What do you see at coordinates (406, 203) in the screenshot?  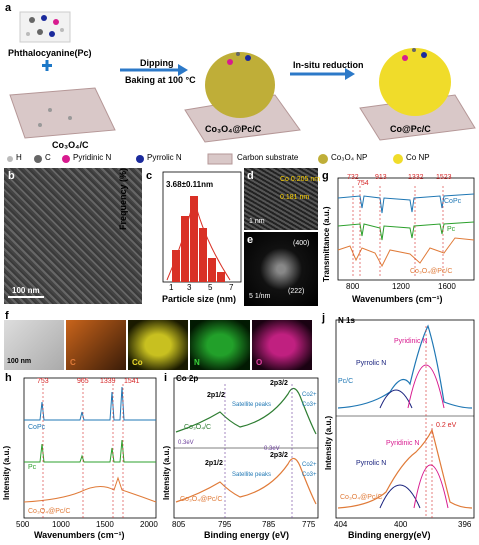 I see `ftir-copc-line` at bounding box center [406, 203].